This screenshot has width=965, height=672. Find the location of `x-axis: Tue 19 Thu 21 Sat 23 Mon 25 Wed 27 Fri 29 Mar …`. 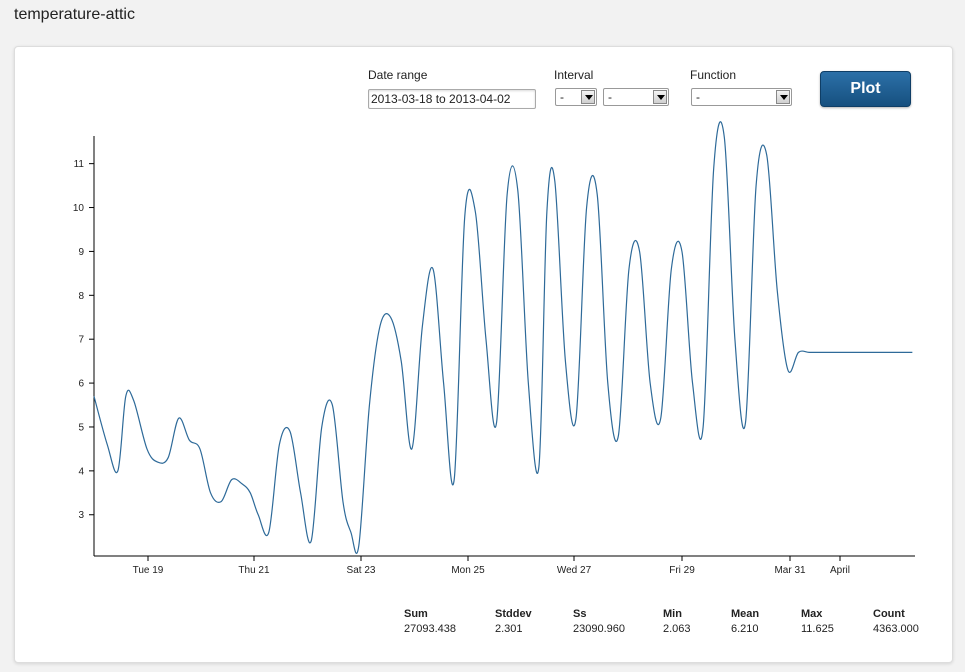

x-axis: Tue 19 Thu 21 Sat 23 Mon 25 Wed 27 Fri 29 Mar … is located at coordinates (504, 565).